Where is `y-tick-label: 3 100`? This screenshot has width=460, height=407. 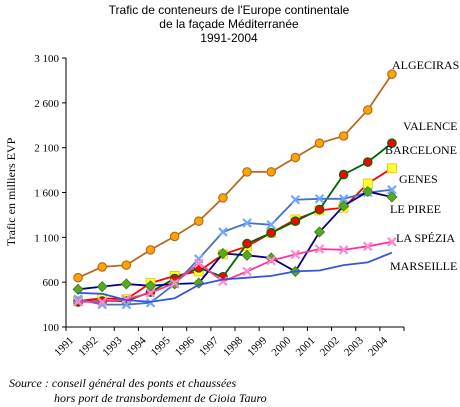 y-tick-label: 3 100 is located at coordinates (46, 59).